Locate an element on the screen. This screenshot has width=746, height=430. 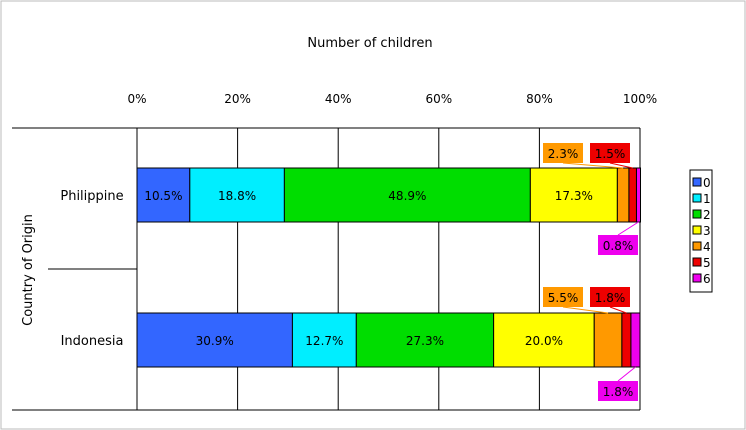
callout-label: 1.5% is located at coordinates (610, 154).